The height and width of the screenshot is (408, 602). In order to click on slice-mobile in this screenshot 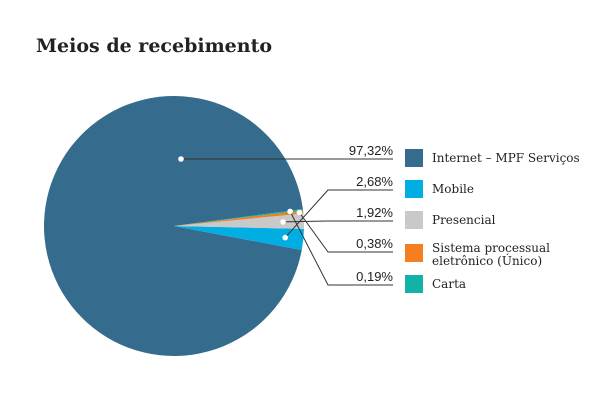, I will do `click(239, 238)`.